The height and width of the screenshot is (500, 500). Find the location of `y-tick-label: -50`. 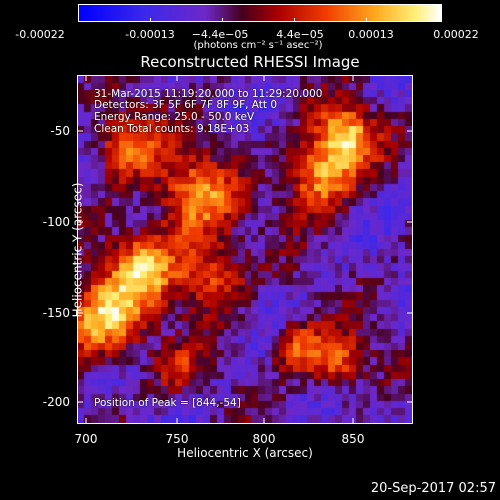

y-tick-label: -50 is located at coordinates (60, 131).